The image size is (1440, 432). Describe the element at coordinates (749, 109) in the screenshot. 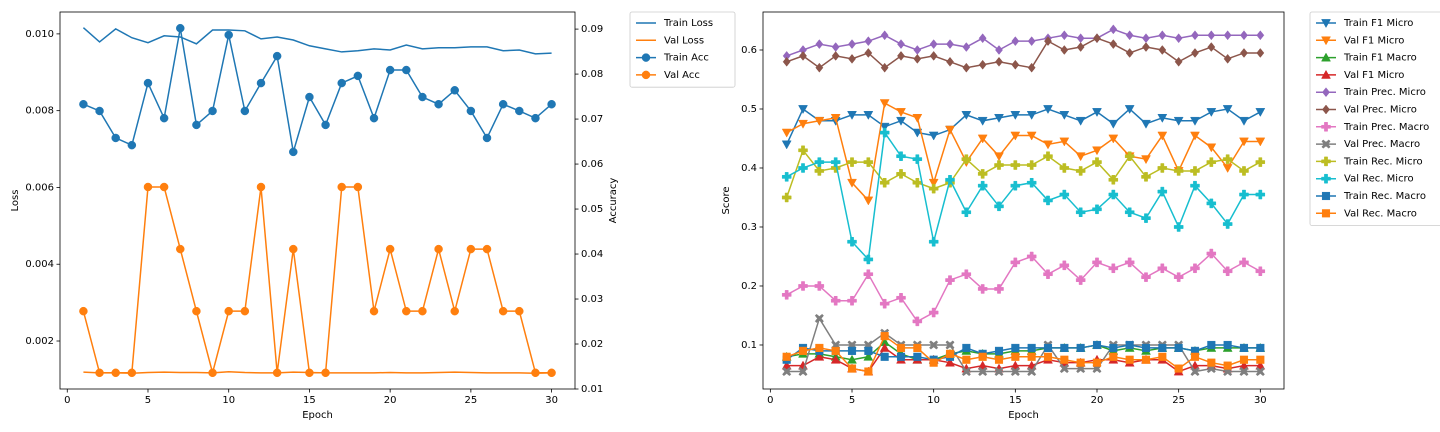

I see `y-tick-label: 0.5` at that location.